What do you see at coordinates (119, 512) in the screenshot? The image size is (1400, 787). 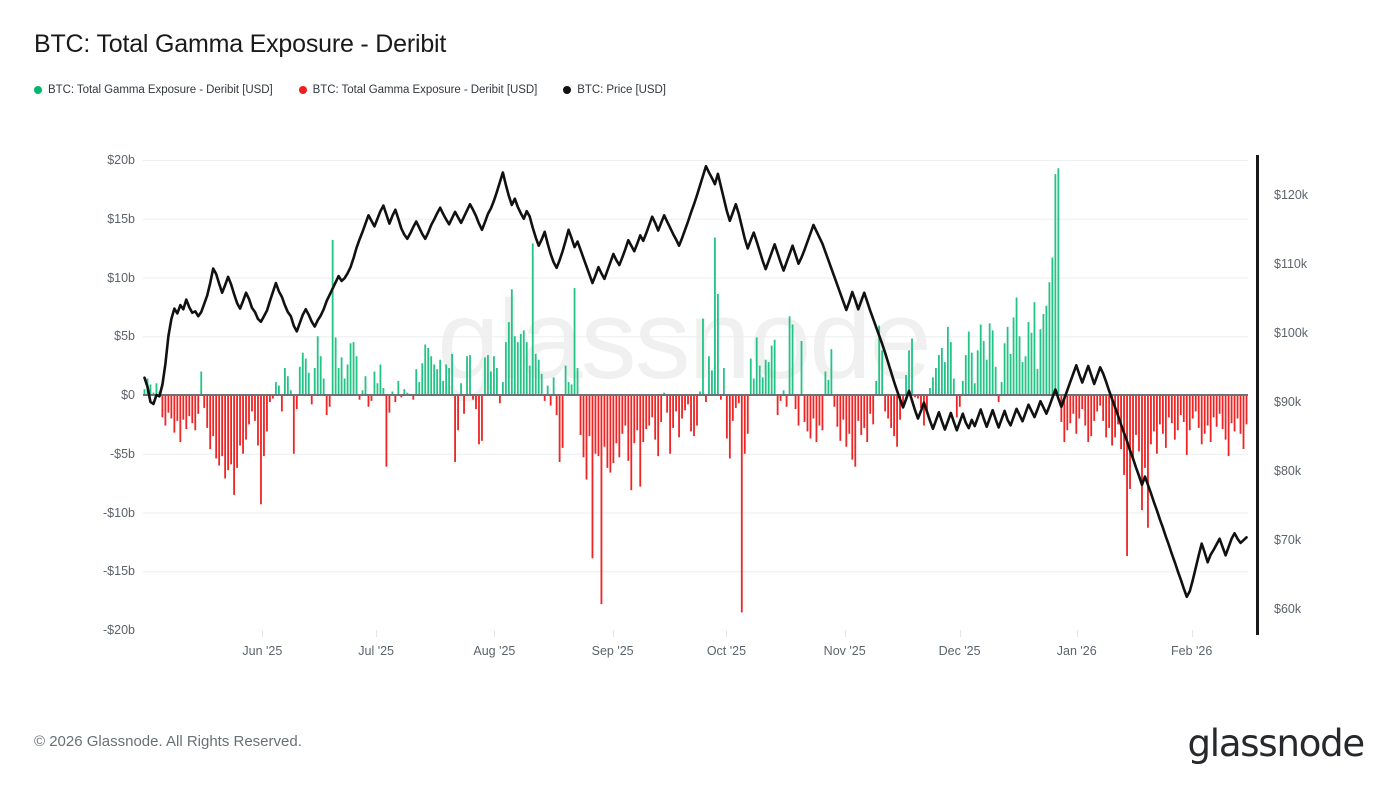 I see `y-axis-left-tick-label: -$10b` at bounding box center [119, 512].